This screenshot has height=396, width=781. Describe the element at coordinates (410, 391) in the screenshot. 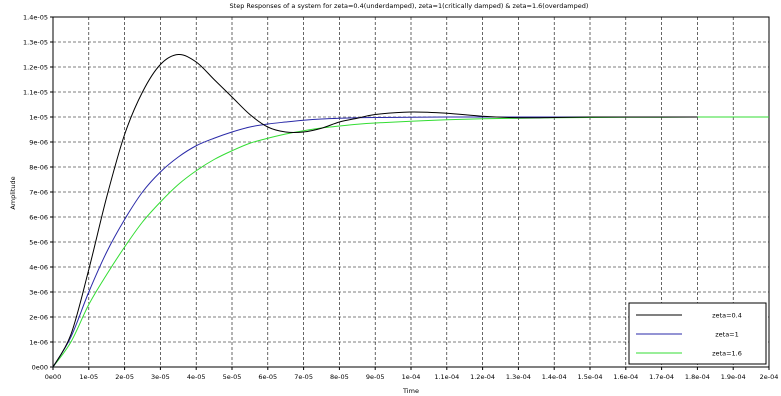

I see `x-axis-label: Time` at that location.